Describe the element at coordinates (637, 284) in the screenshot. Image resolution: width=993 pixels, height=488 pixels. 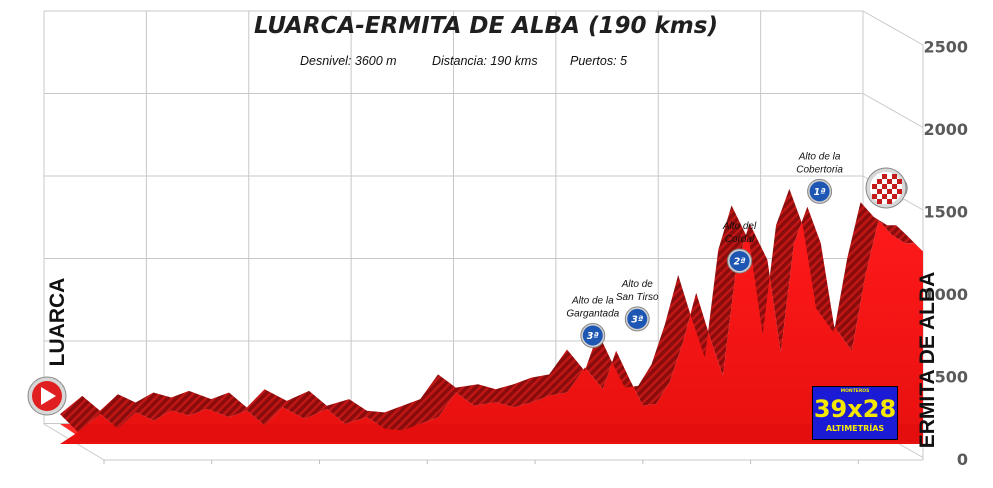
I see `climb-name-line1: Alto de` at that location.